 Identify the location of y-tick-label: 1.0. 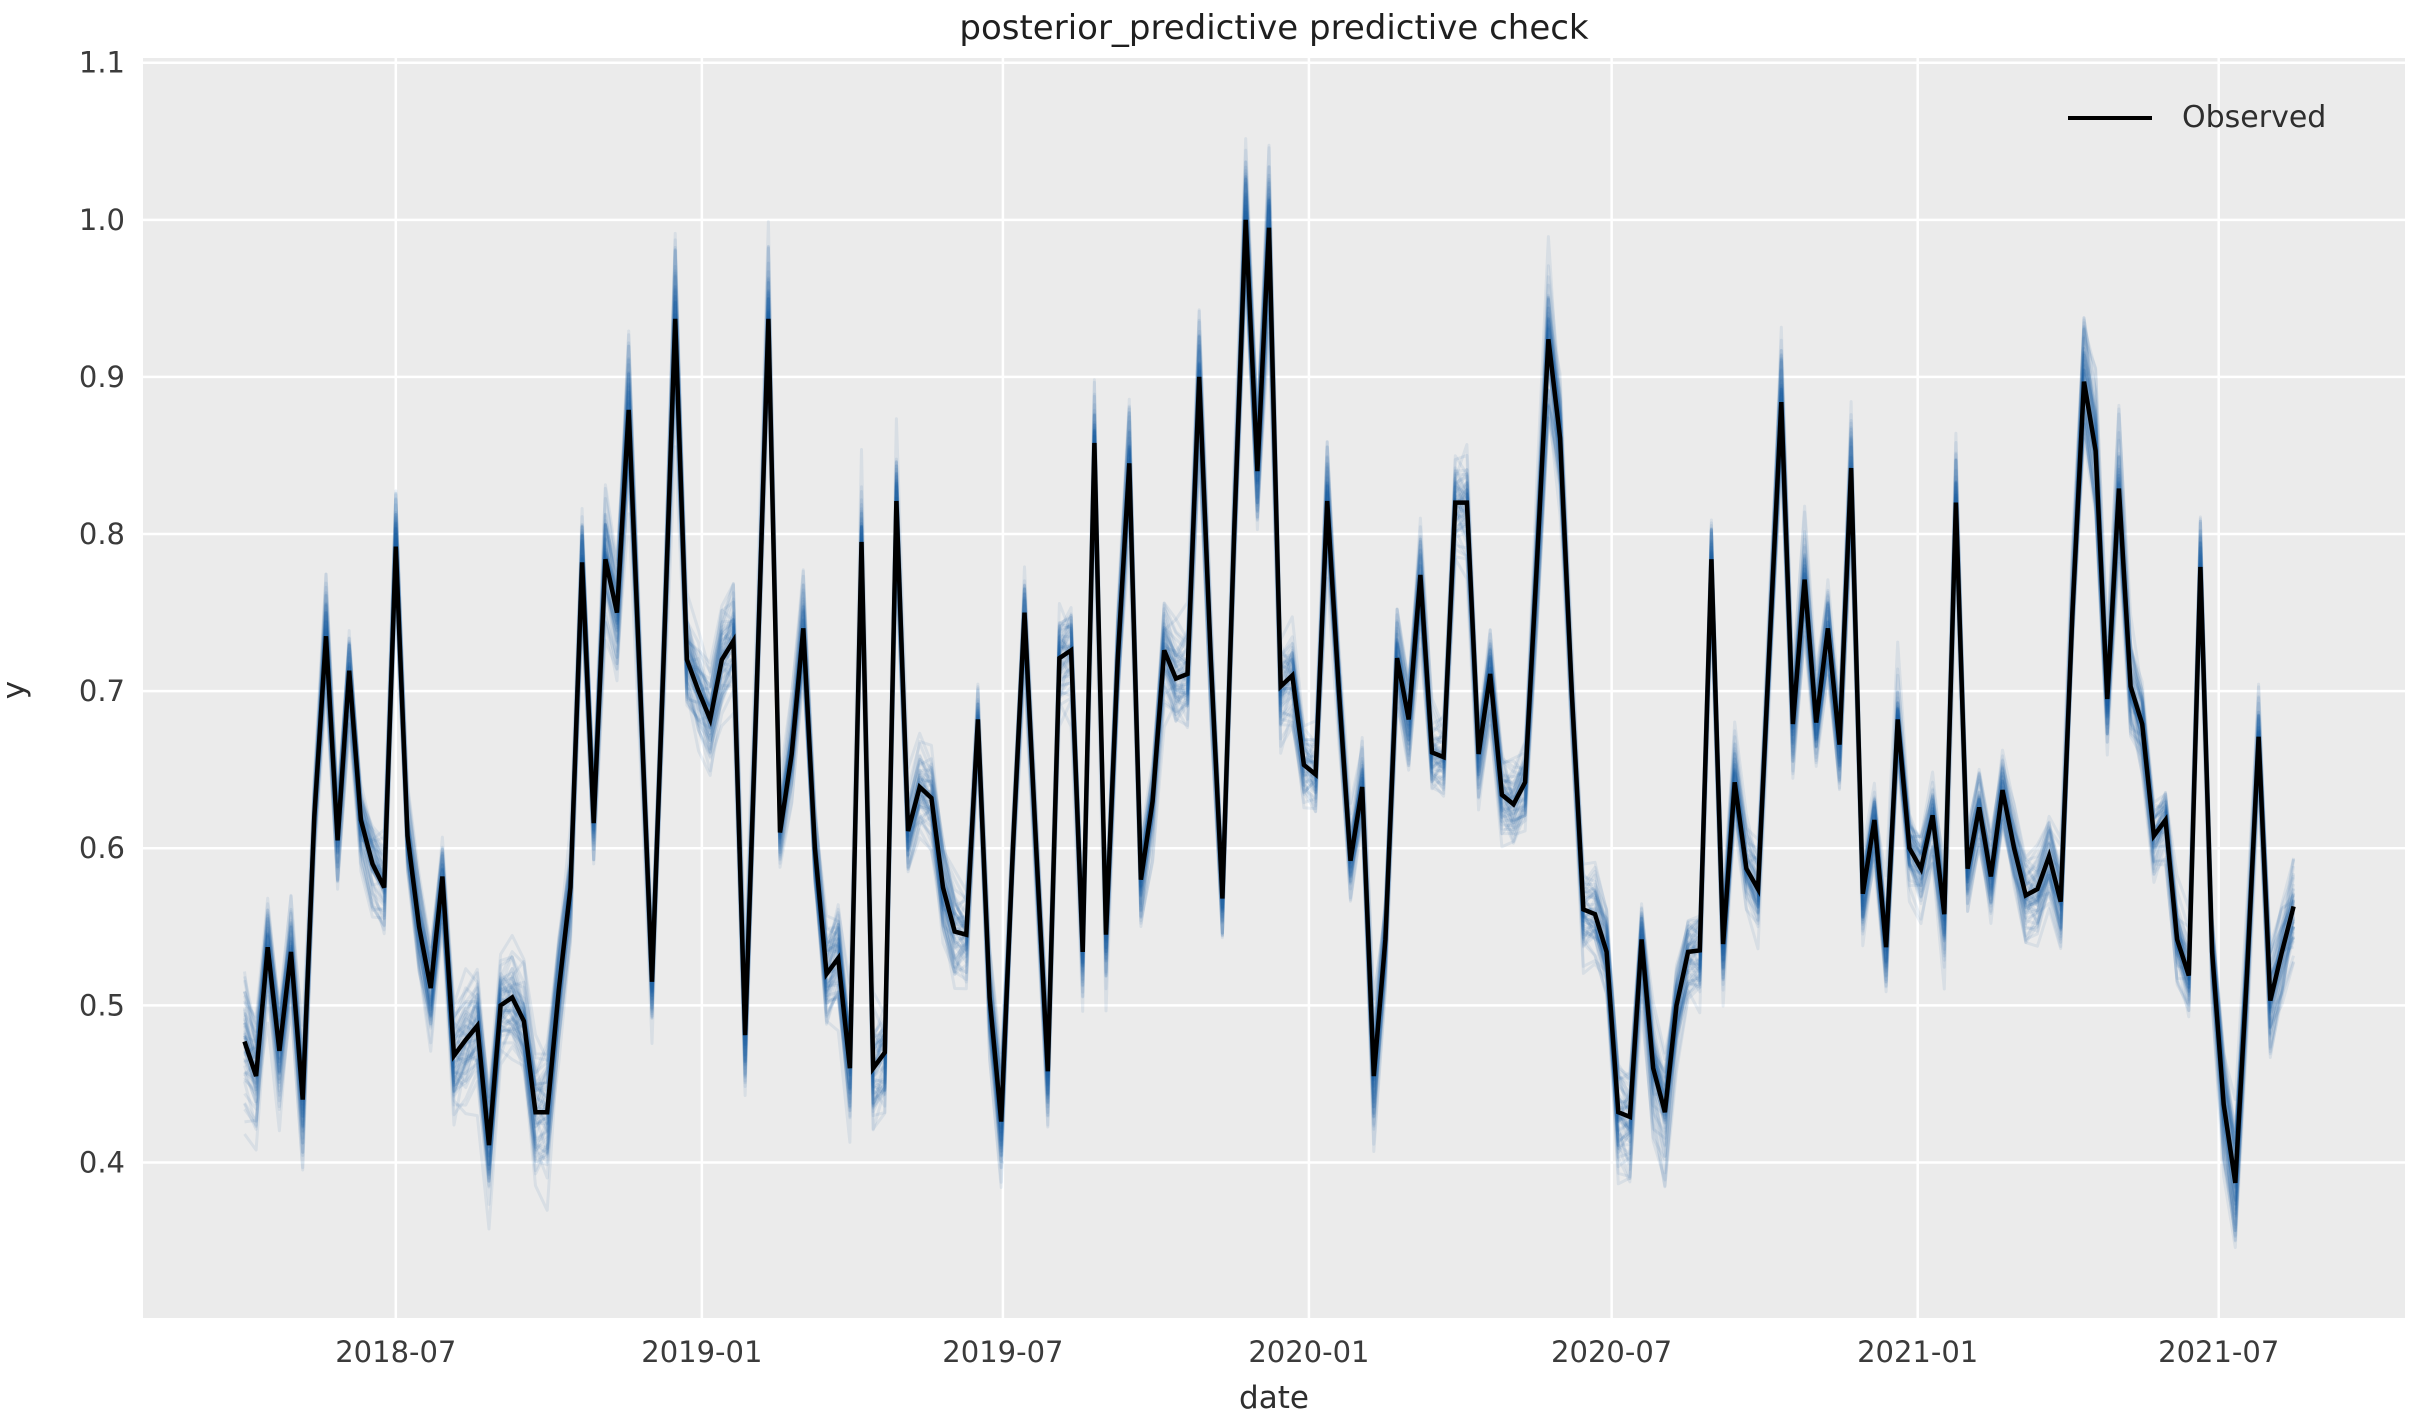
(102, 220).